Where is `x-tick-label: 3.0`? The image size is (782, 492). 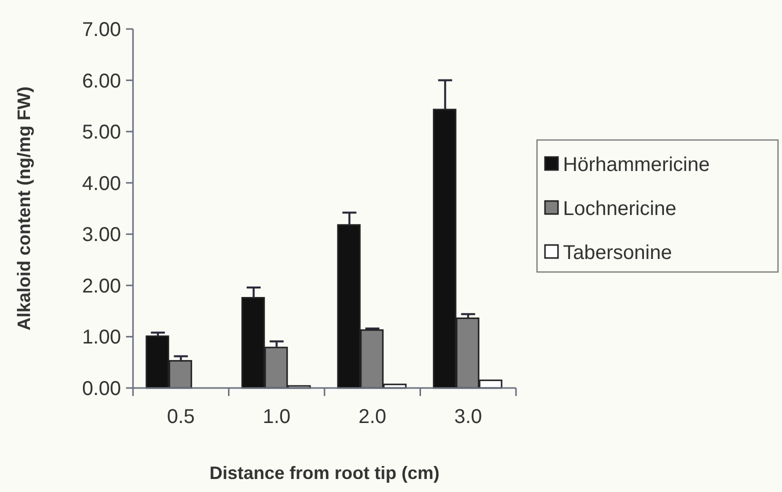
x-tick-label: 3.0 is located at coordinates (468, 417).